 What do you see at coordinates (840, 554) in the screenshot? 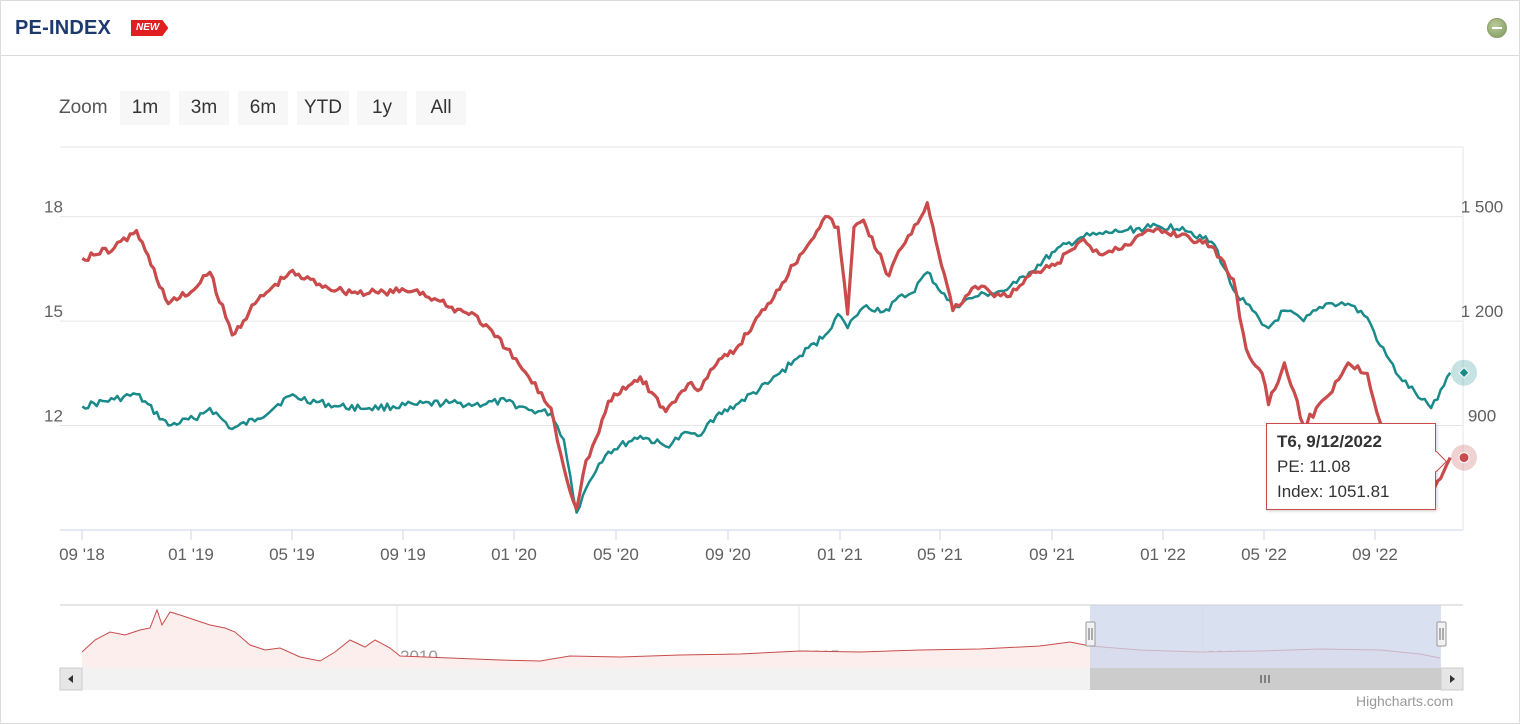
I see `x-tick-label: 01 '21` at bounding box center [840, 554].